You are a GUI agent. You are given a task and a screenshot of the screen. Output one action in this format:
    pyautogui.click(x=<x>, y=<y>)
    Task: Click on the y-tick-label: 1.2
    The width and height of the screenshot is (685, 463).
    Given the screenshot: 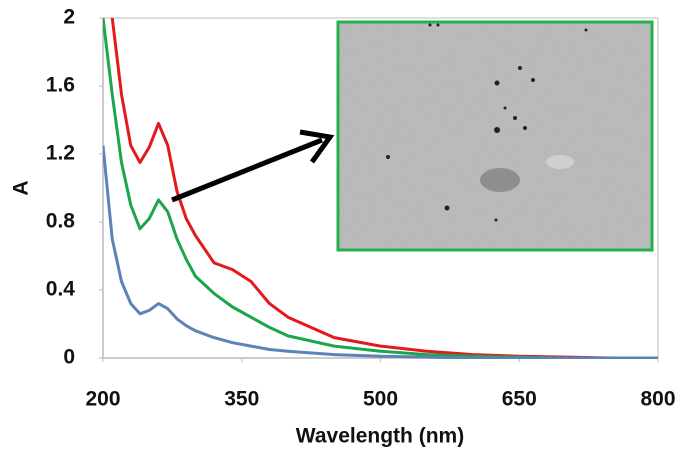 What is the action you would take?
    pyautogui.click(x=60, y=153)
    